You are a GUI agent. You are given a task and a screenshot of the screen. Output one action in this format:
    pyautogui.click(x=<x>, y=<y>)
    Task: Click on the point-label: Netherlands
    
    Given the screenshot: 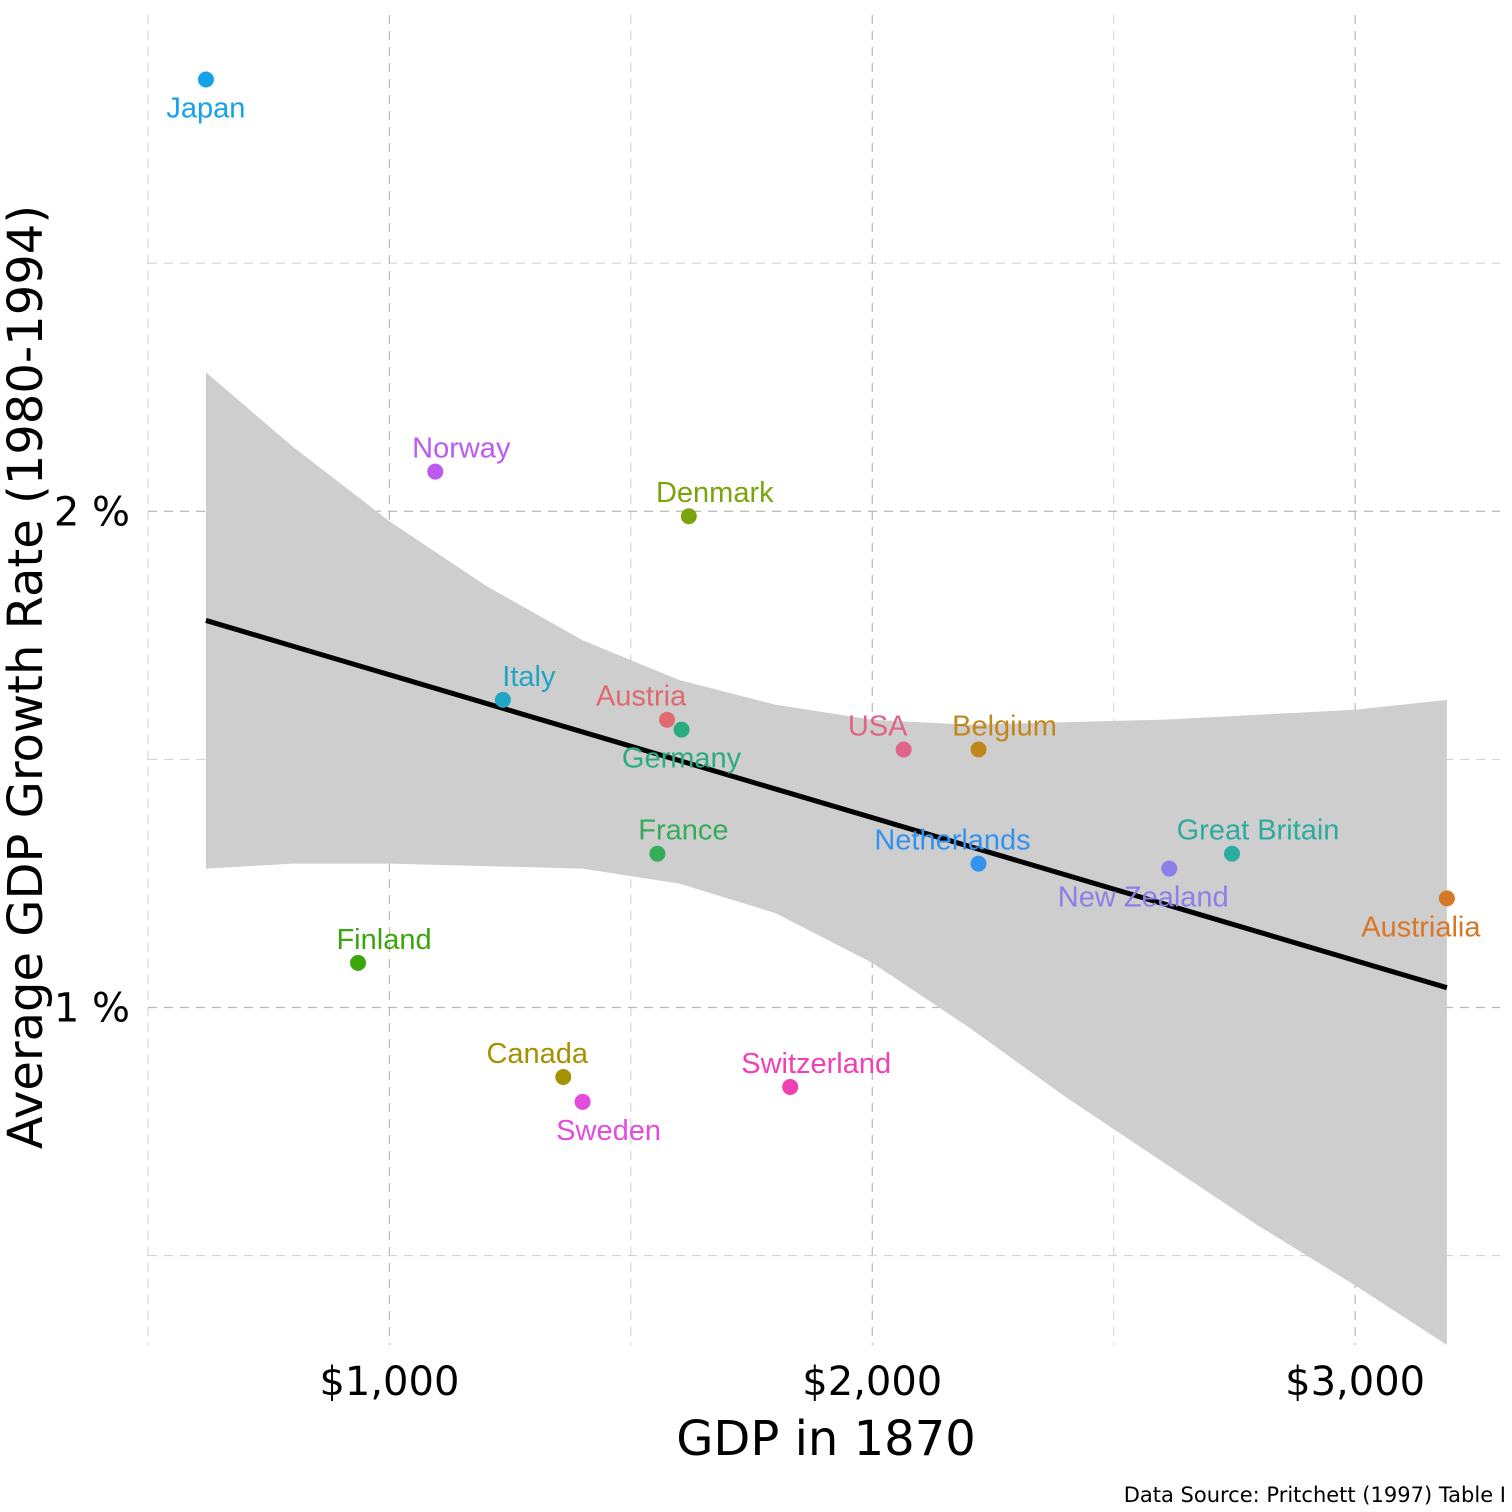 What is the action you would take?
    pyautogui.click(x=952, y=841)
    